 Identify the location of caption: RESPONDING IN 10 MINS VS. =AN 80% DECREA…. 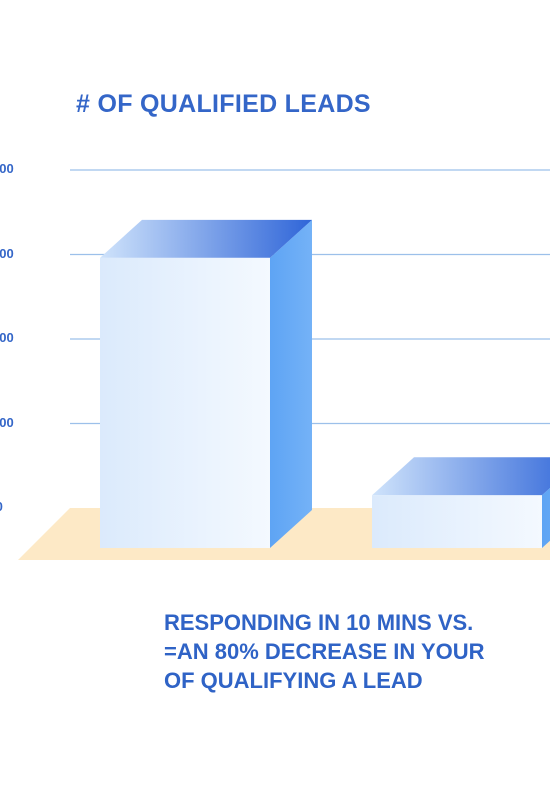
(357, 651).